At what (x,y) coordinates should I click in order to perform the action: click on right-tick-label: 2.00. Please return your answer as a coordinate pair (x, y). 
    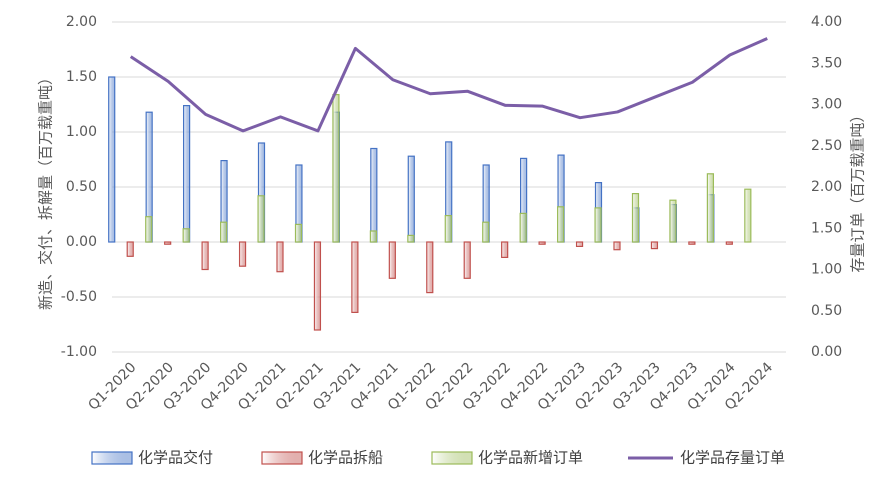
    Looking at the image, I should click on (826, 187).